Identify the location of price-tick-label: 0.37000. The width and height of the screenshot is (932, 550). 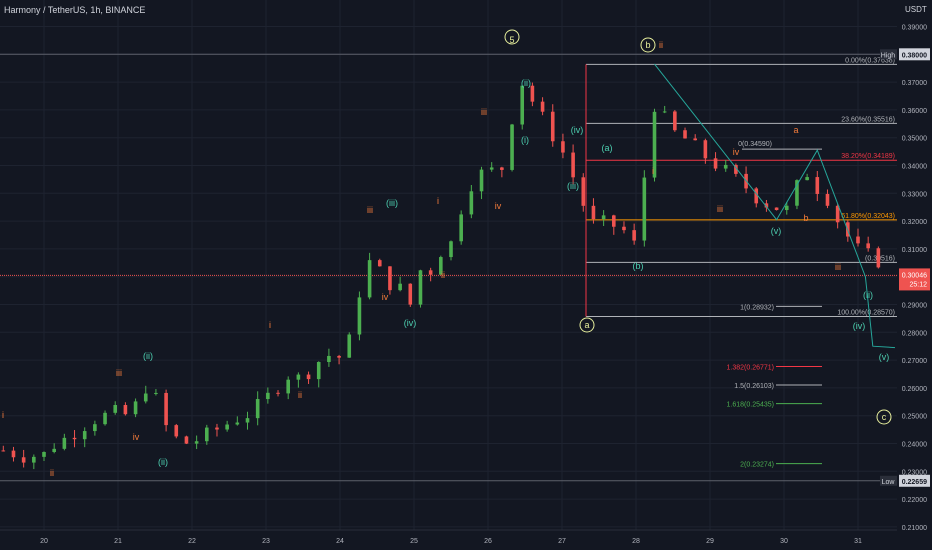
(914, 83).